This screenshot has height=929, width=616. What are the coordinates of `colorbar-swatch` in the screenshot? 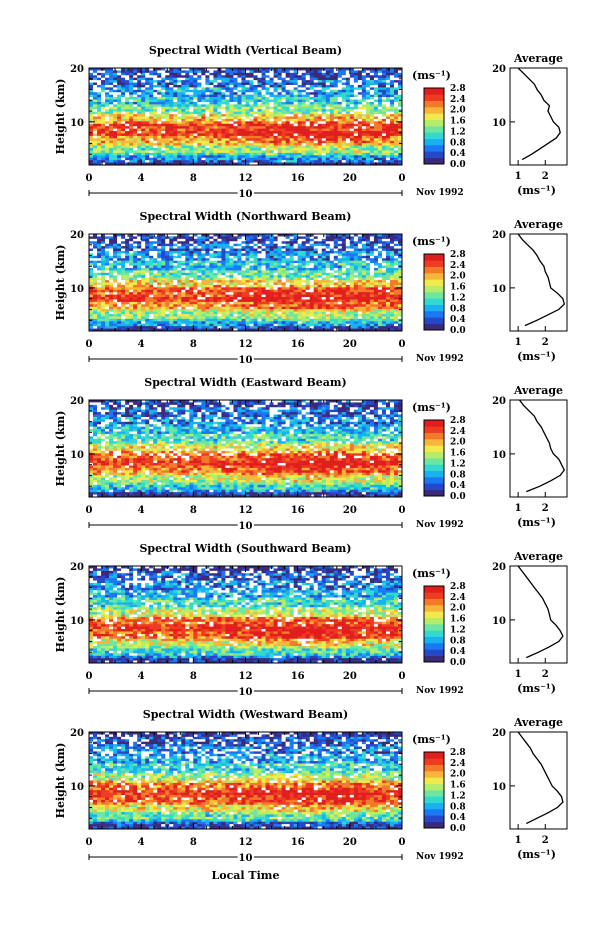 It's located at (434, 104).